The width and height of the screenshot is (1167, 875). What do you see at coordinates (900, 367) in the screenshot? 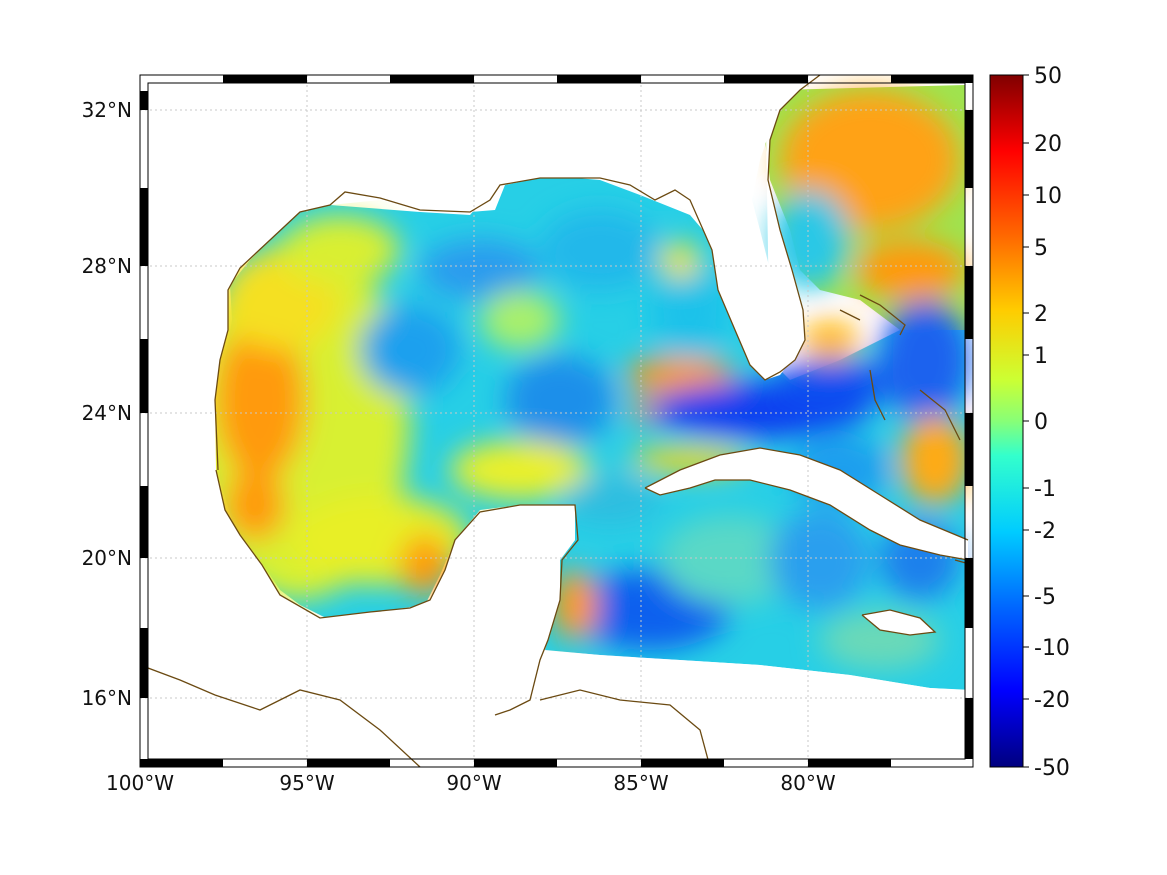
I see `bahamas-coastline` at bounding box center [900, 367].